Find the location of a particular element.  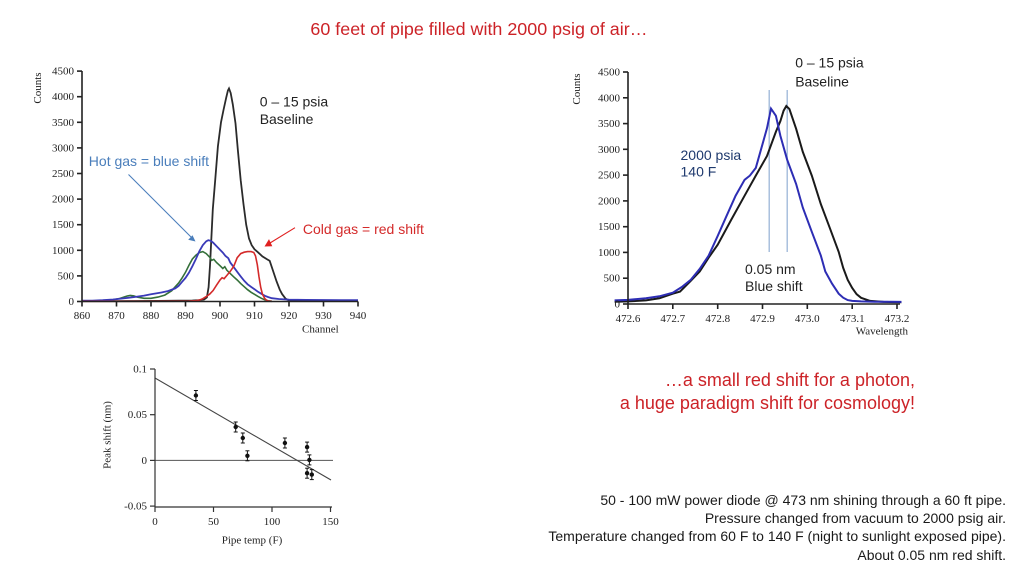

svg-text: 473.1 is located at coordinates (852, 319).